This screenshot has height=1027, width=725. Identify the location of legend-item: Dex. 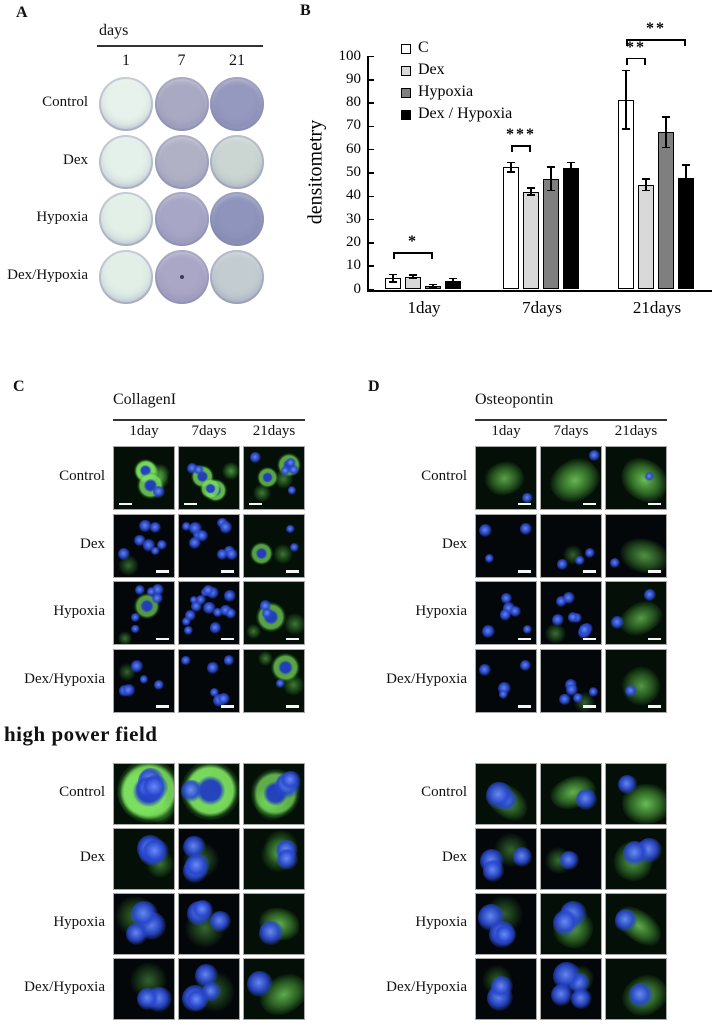
(476, 71).